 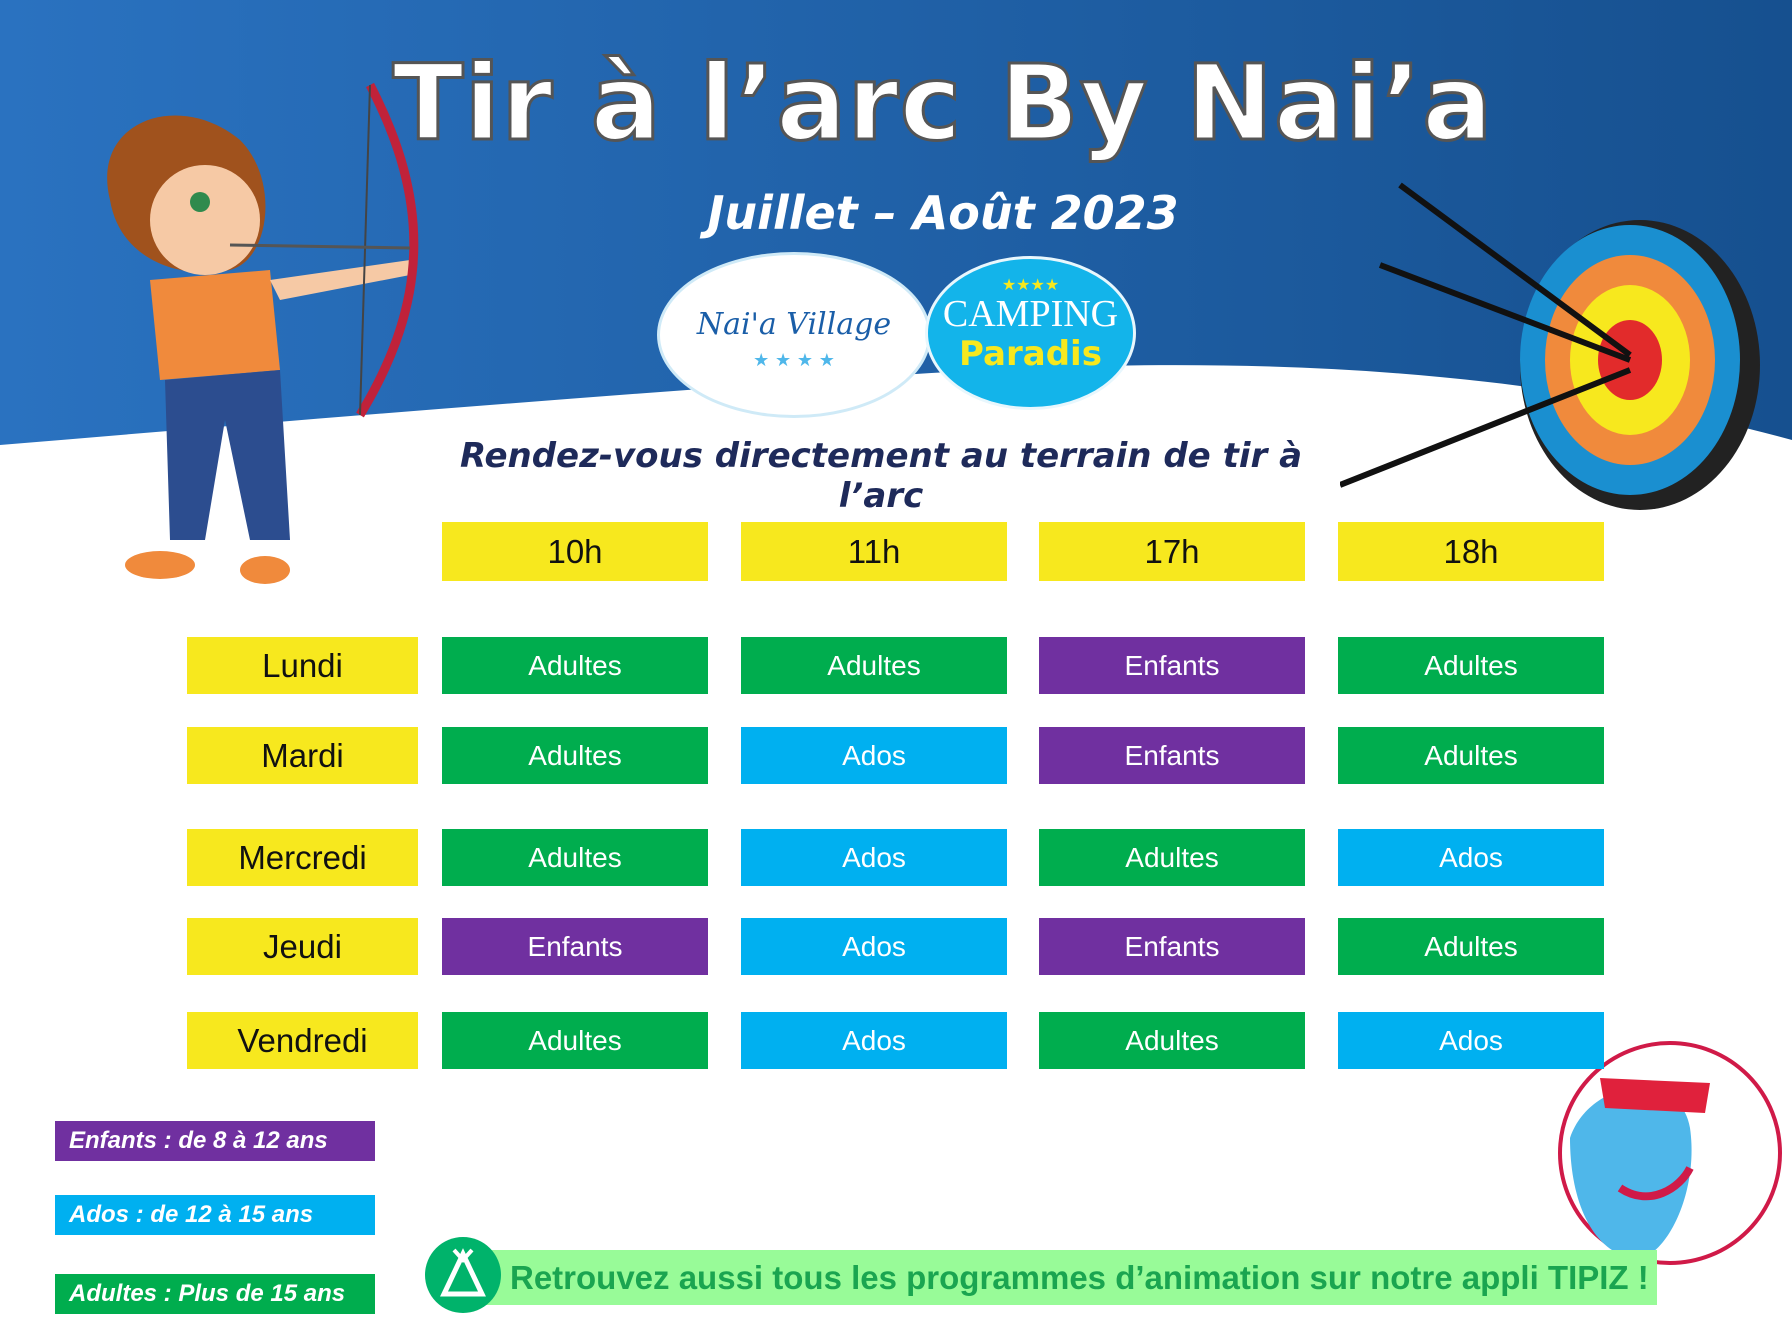 I want to click on camping-paradis-logo: ★★★★ CAMPING Paradis, so click(x=1030, y=333).